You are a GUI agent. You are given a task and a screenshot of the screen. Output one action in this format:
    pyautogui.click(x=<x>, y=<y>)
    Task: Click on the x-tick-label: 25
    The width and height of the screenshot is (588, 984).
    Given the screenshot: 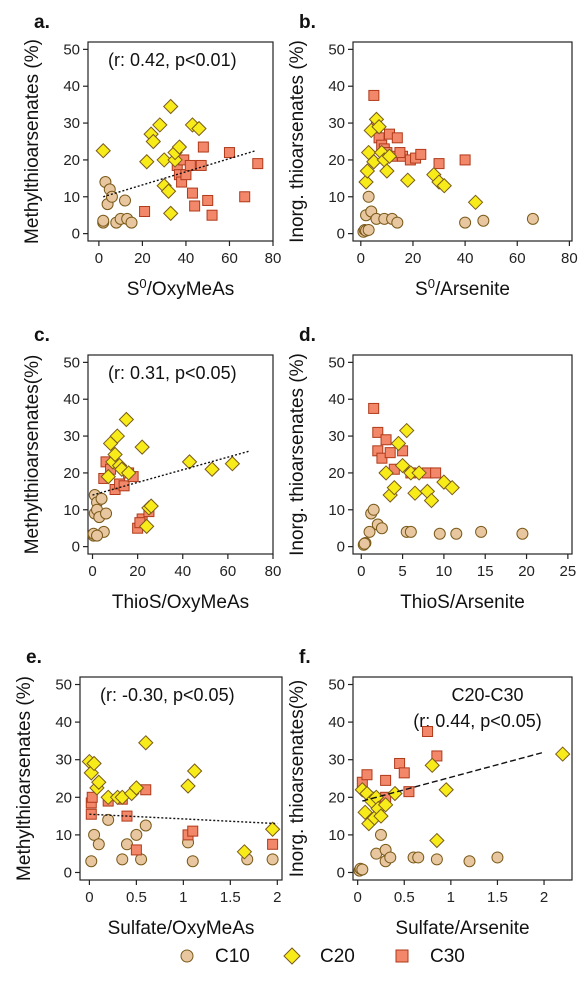 What is the action you would take?
    pyautogui.click(x=568, y=571)
    